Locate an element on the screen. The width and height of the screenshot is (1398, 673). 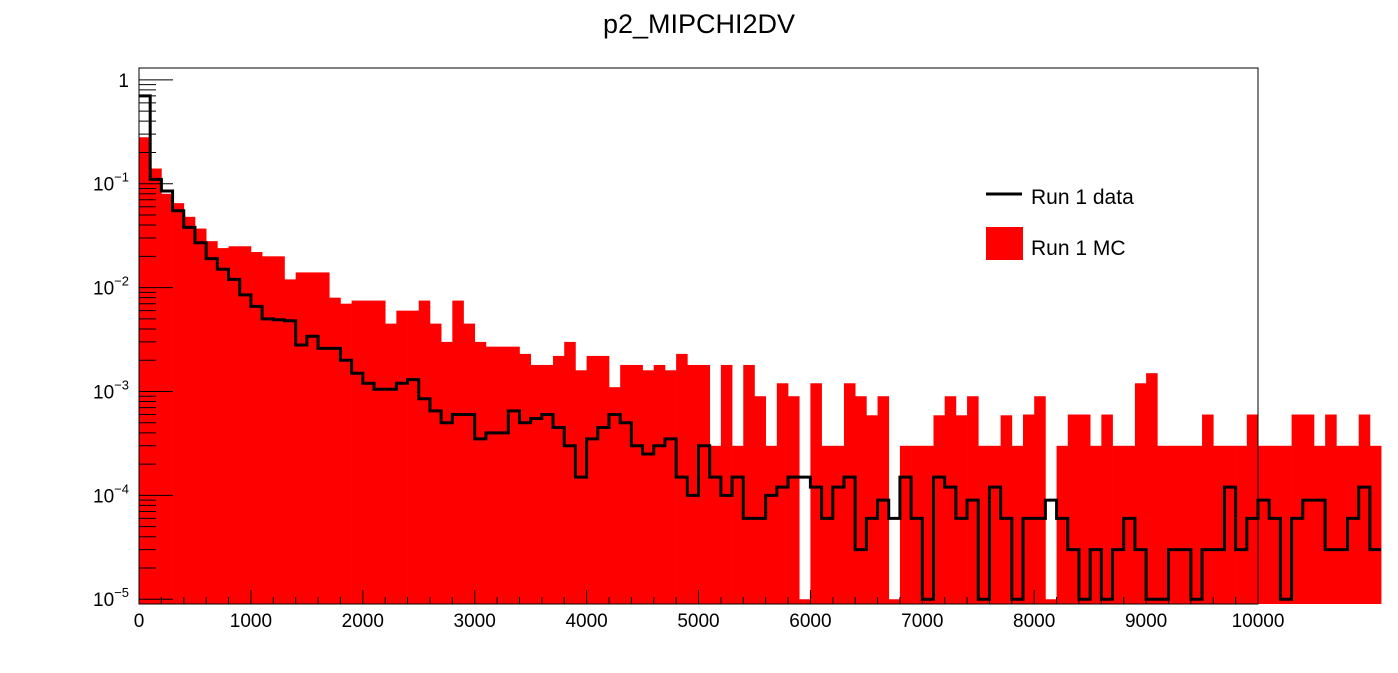
x-tick-label: 10000 is located at coordinates (1258, 621).